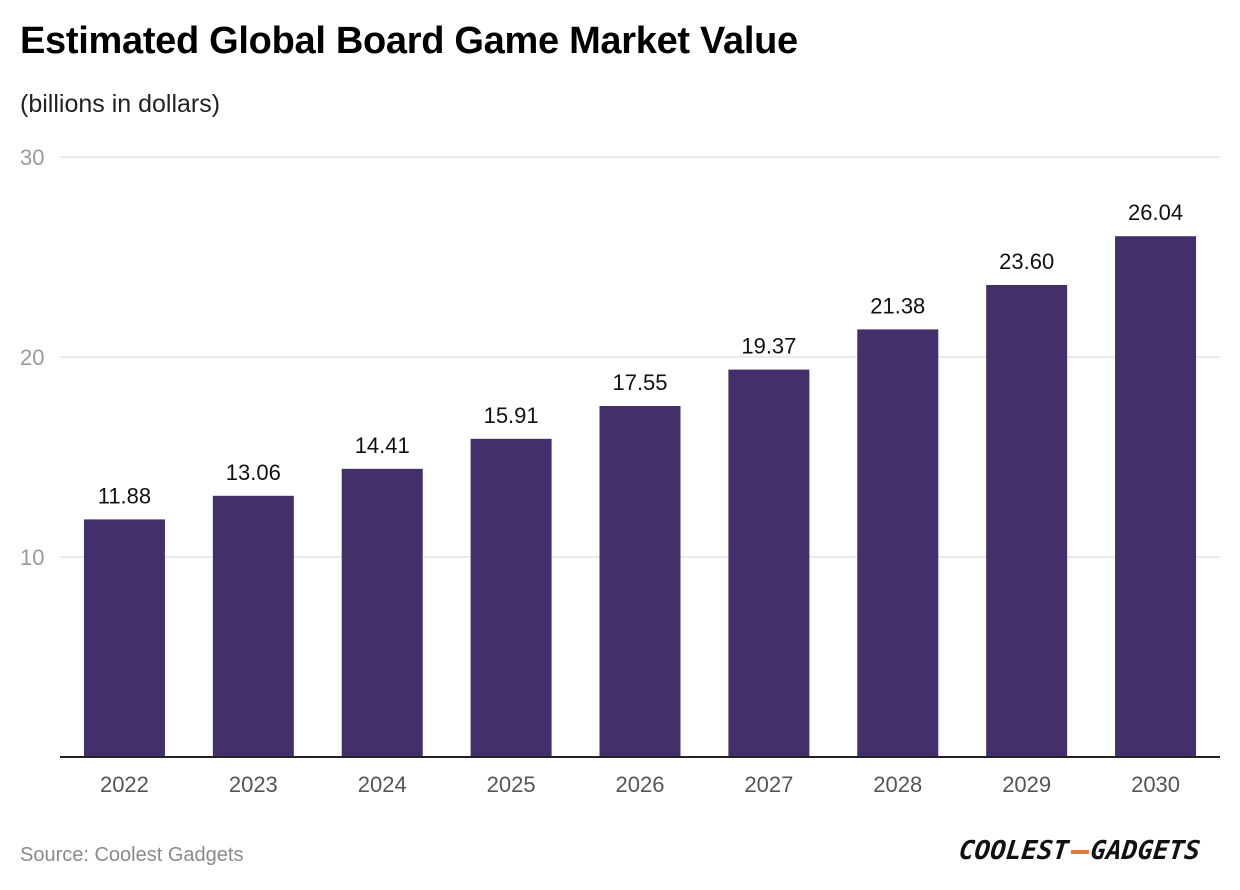 The image size is (1240, 890). Describe the element at coordinates (1155, 212) in the screenshot. I see `data-label-2030: 26.04` at that location.